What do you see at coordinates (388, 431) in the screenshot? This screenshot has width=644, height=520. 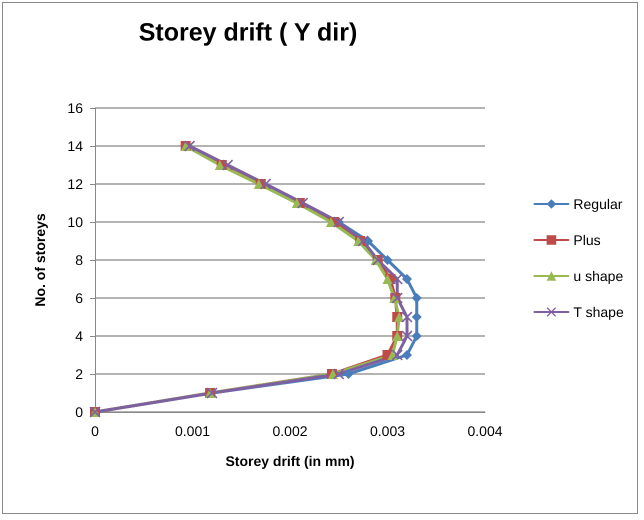 I see `x-tick-label: 0.003` at bounding box center [388, 431].